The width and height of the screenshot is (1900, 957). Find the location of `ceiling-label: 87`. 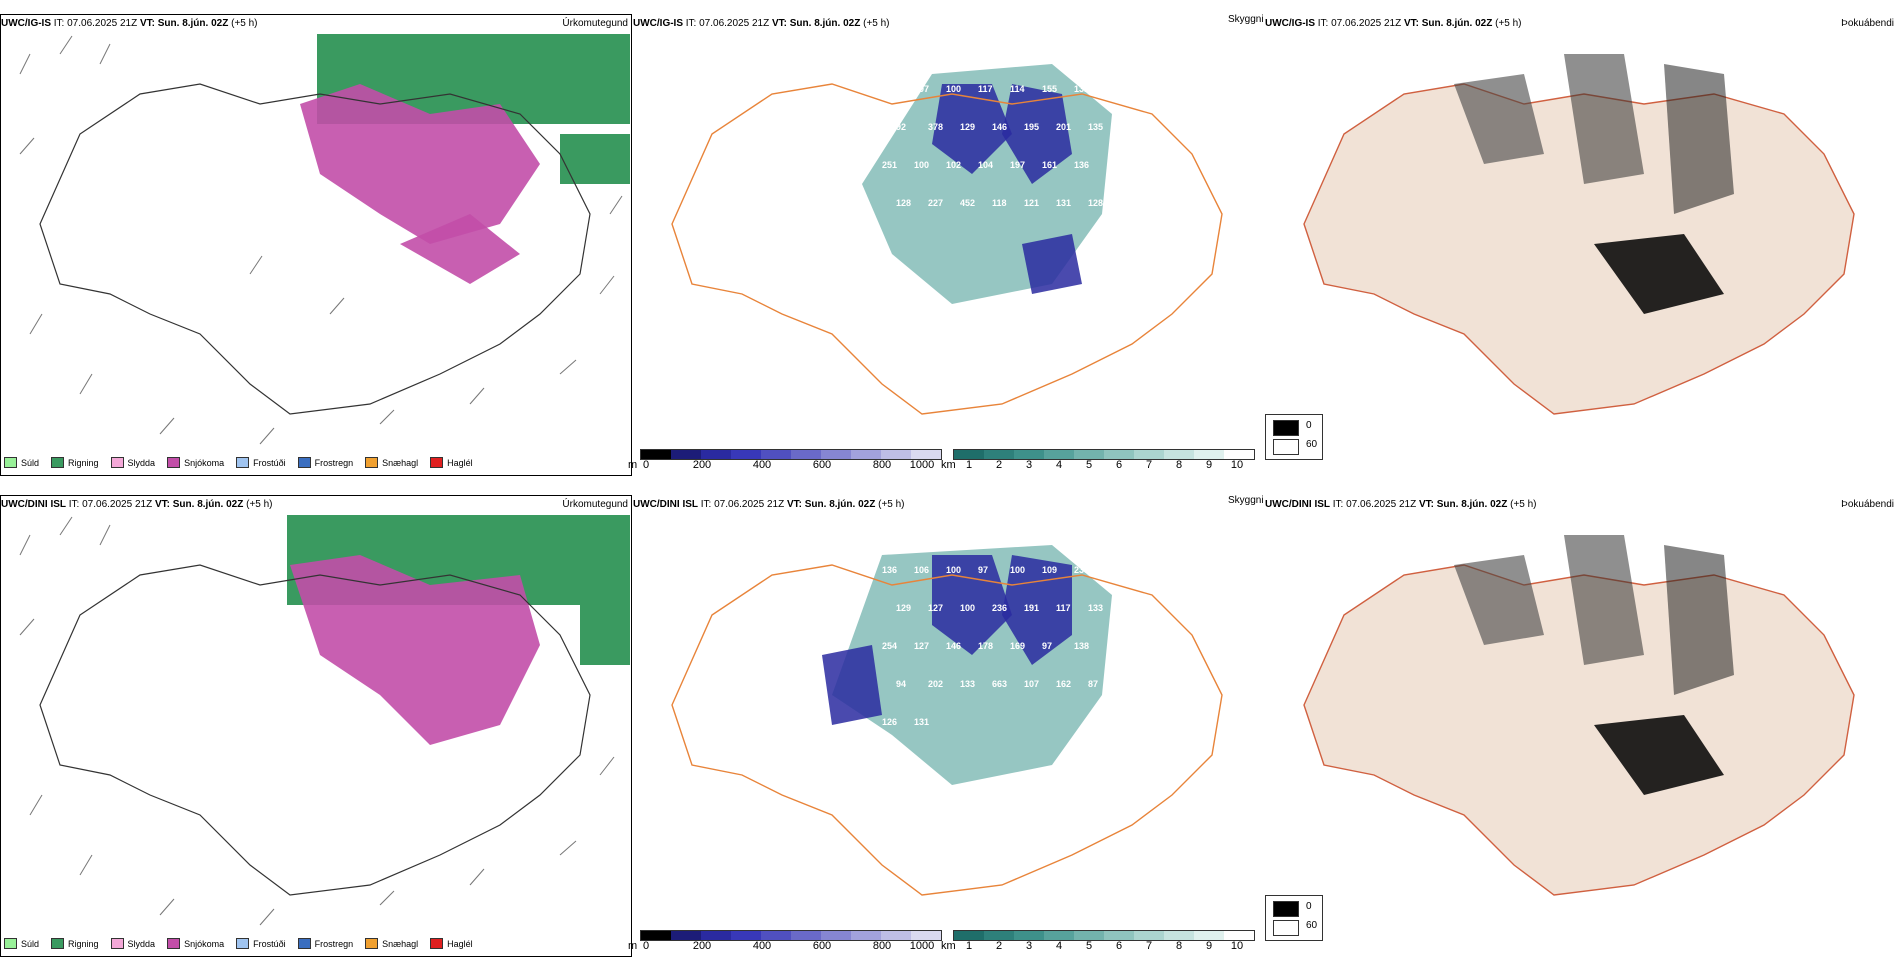

ceiling-label: 87 is located at coordinates (1093, 684).